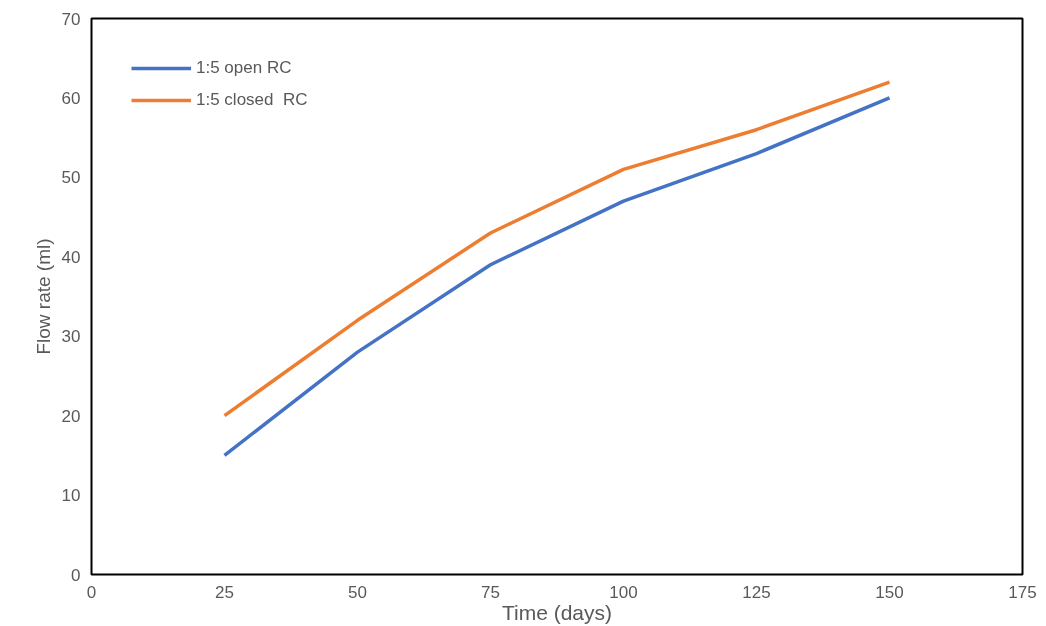  Describe the element at coordinates (71, 178) in the screenshot. I see `y-tick-label: 50` at that location.